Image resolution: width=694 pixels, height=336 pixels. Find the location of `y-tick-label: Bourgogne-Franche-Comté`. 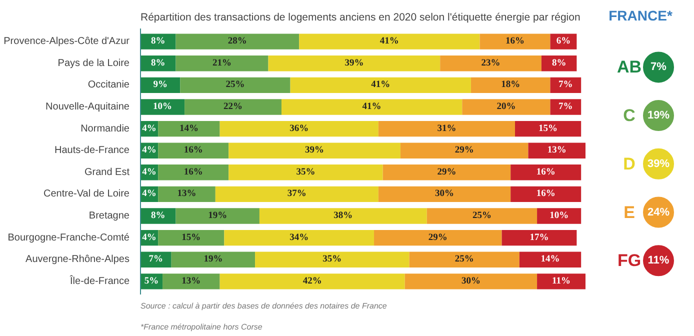

y-tick-label: Bourgogne-Franche-Comté is located at coordinates (69, 238).